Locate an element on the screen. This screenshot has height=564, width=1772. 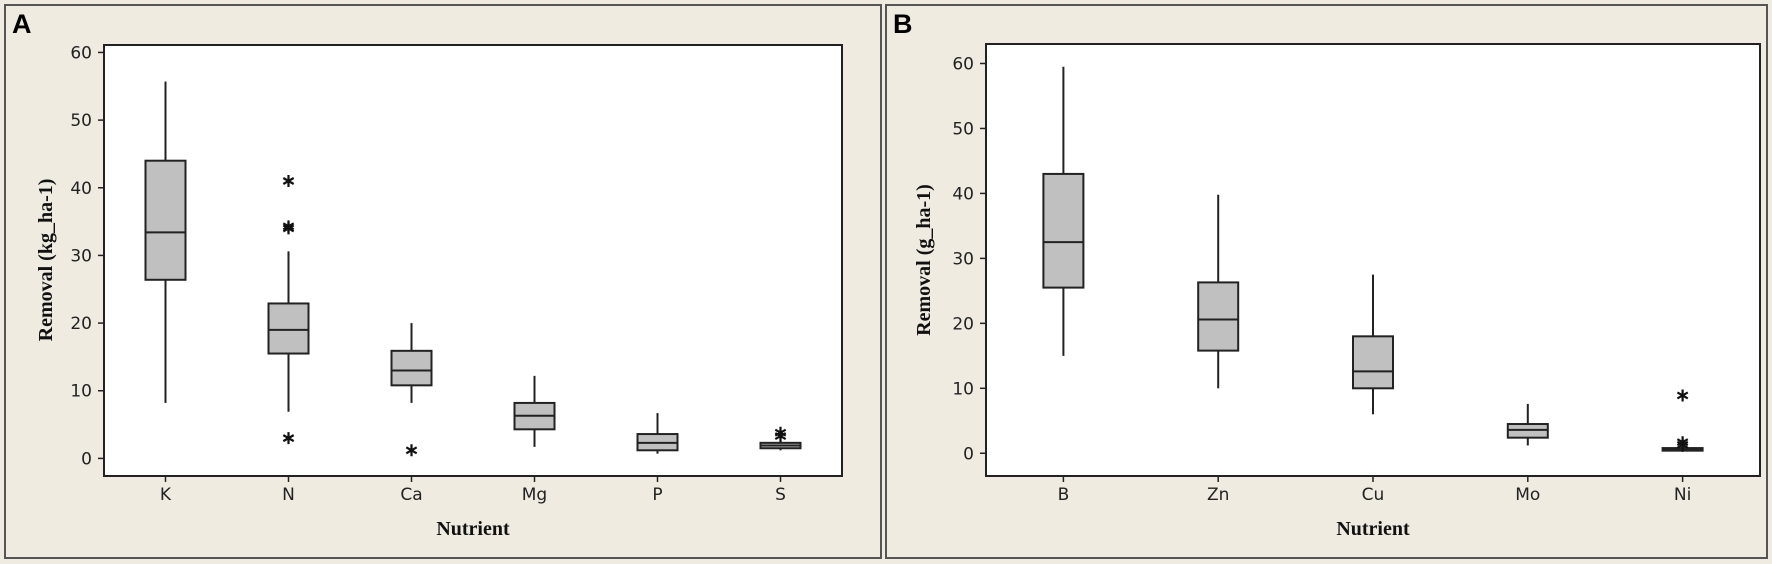
x-tick-label: S is located at coordinates (780, 495).